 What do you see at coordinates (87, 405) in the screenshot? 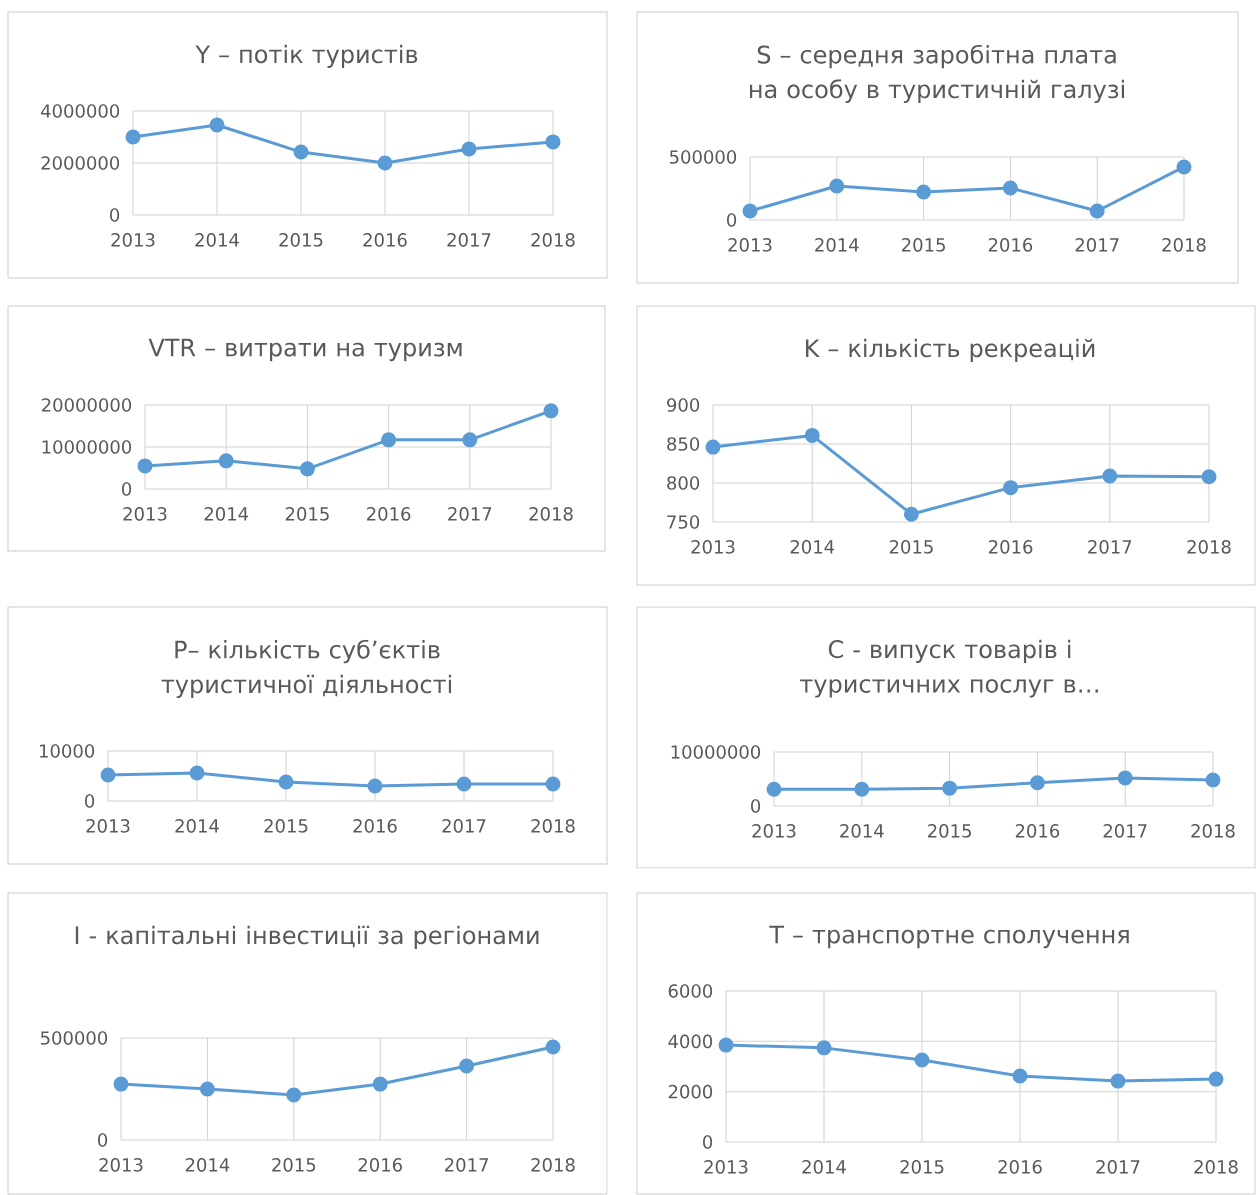
I see `y-tick-label: 20000000` at bounding box center [87, 405].